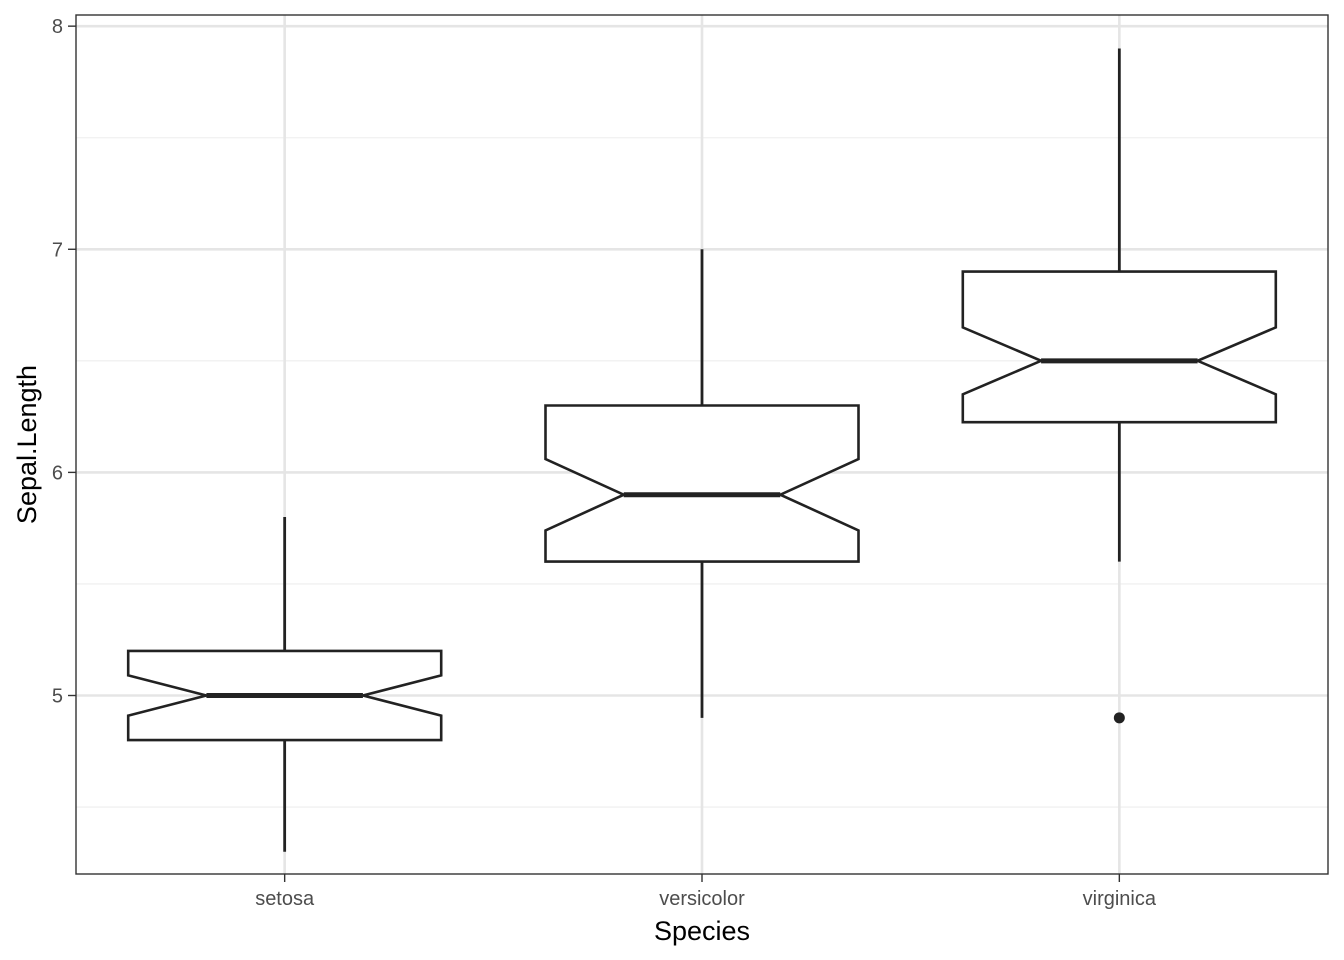  What do you see at coordinates (57, 250) in the screenshot?
I see `y-tick-label: 7` at bounding box center [57, 250].